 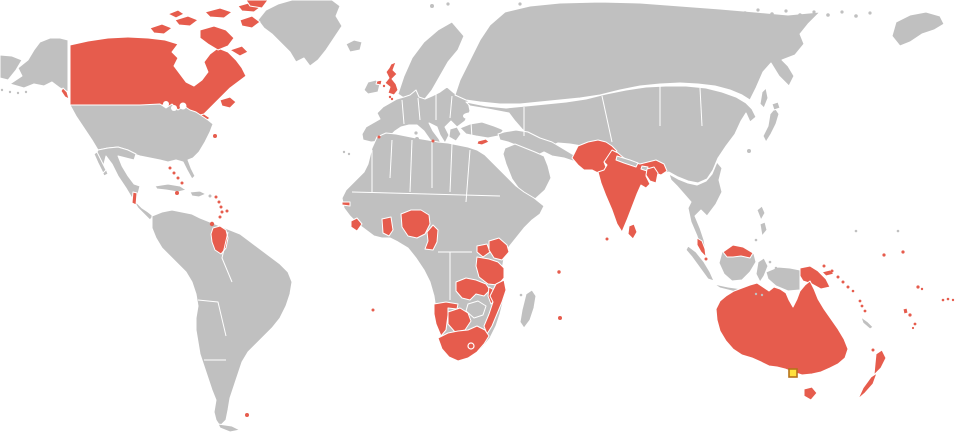 What do you see at coordinates (873, 350) in the screenshot?
I see `norfolk-island` at bounding box center [873, 350].